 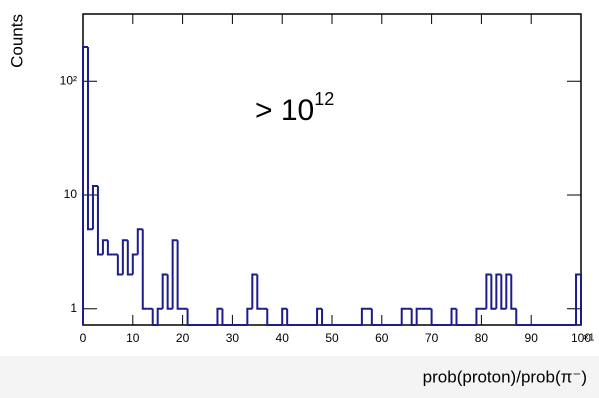 I want to click on x-tick-label: 80, so click(x=482, y=338).